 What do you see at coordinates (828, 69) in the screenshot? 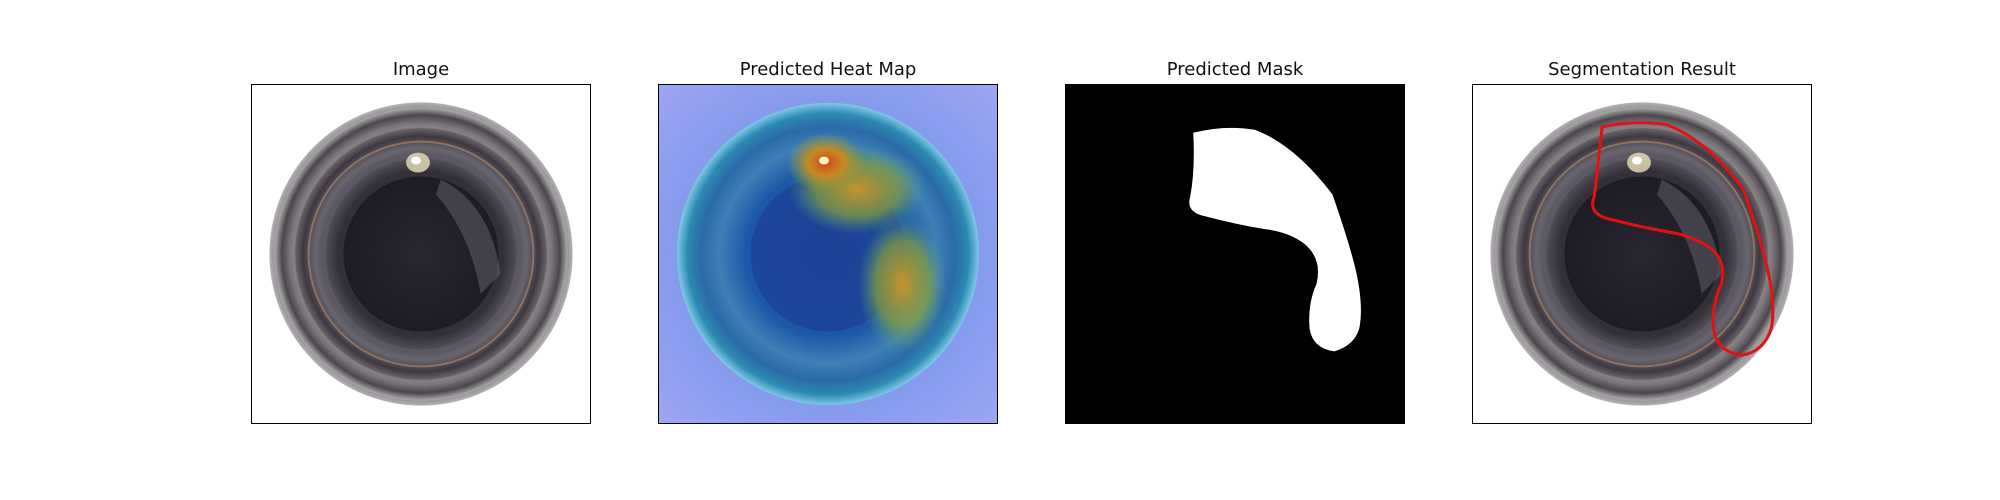
I see `panel-title-heatmap: Predicted Heat Map` at bounding box center [828, 69].